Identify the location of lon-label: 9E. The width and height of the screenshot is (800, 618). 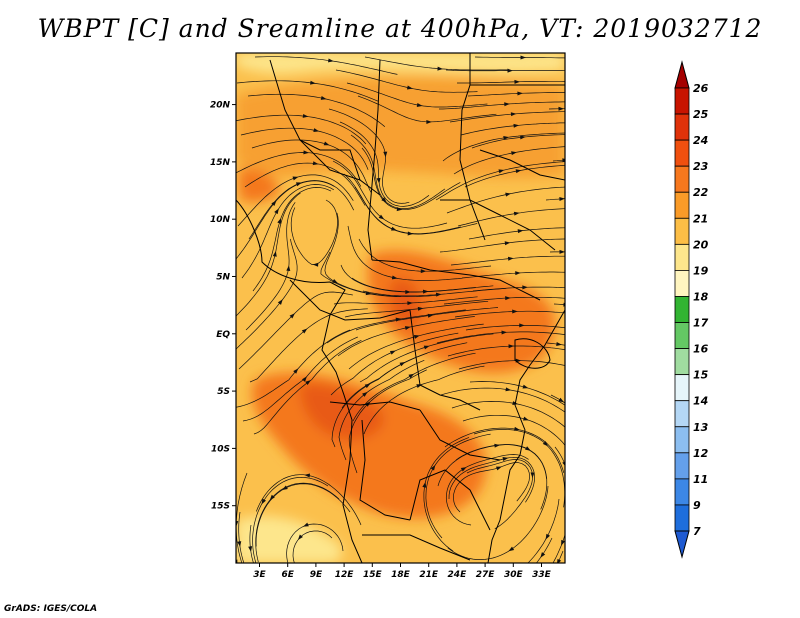
(316, 575).